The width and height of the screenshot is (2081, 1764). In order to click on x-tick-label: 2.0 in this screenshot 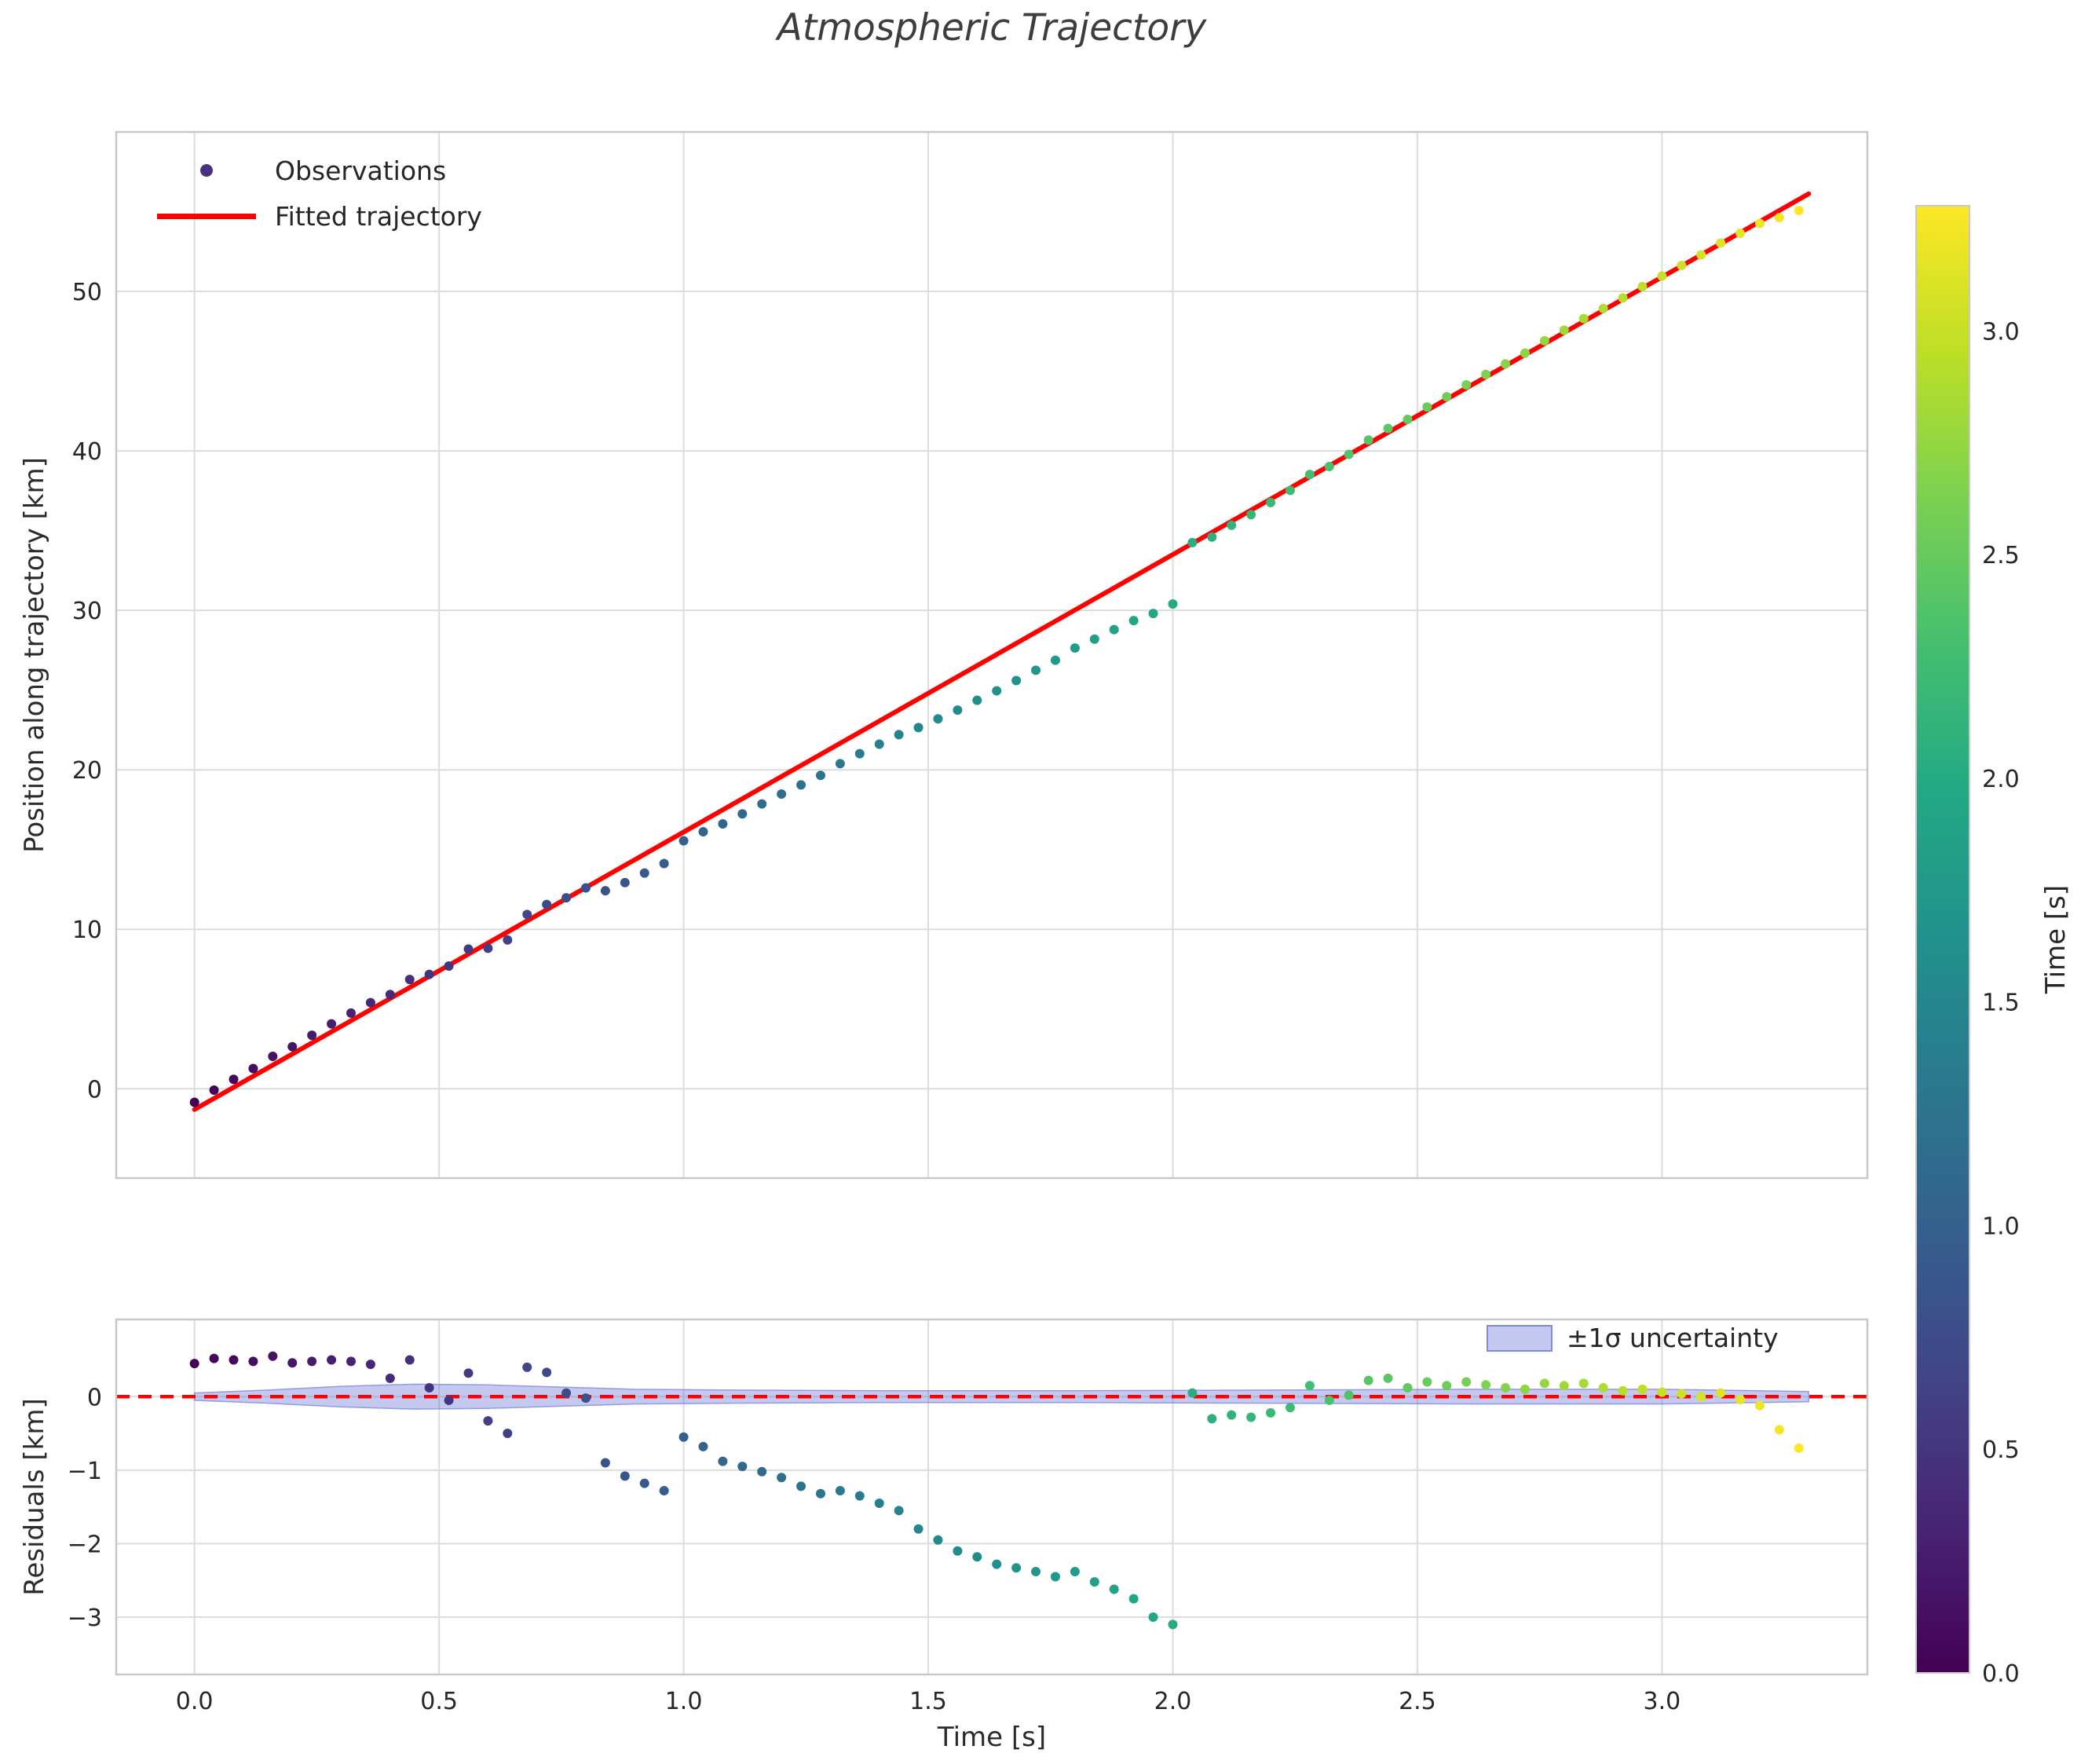, I will do `click(1173, 1701)`.